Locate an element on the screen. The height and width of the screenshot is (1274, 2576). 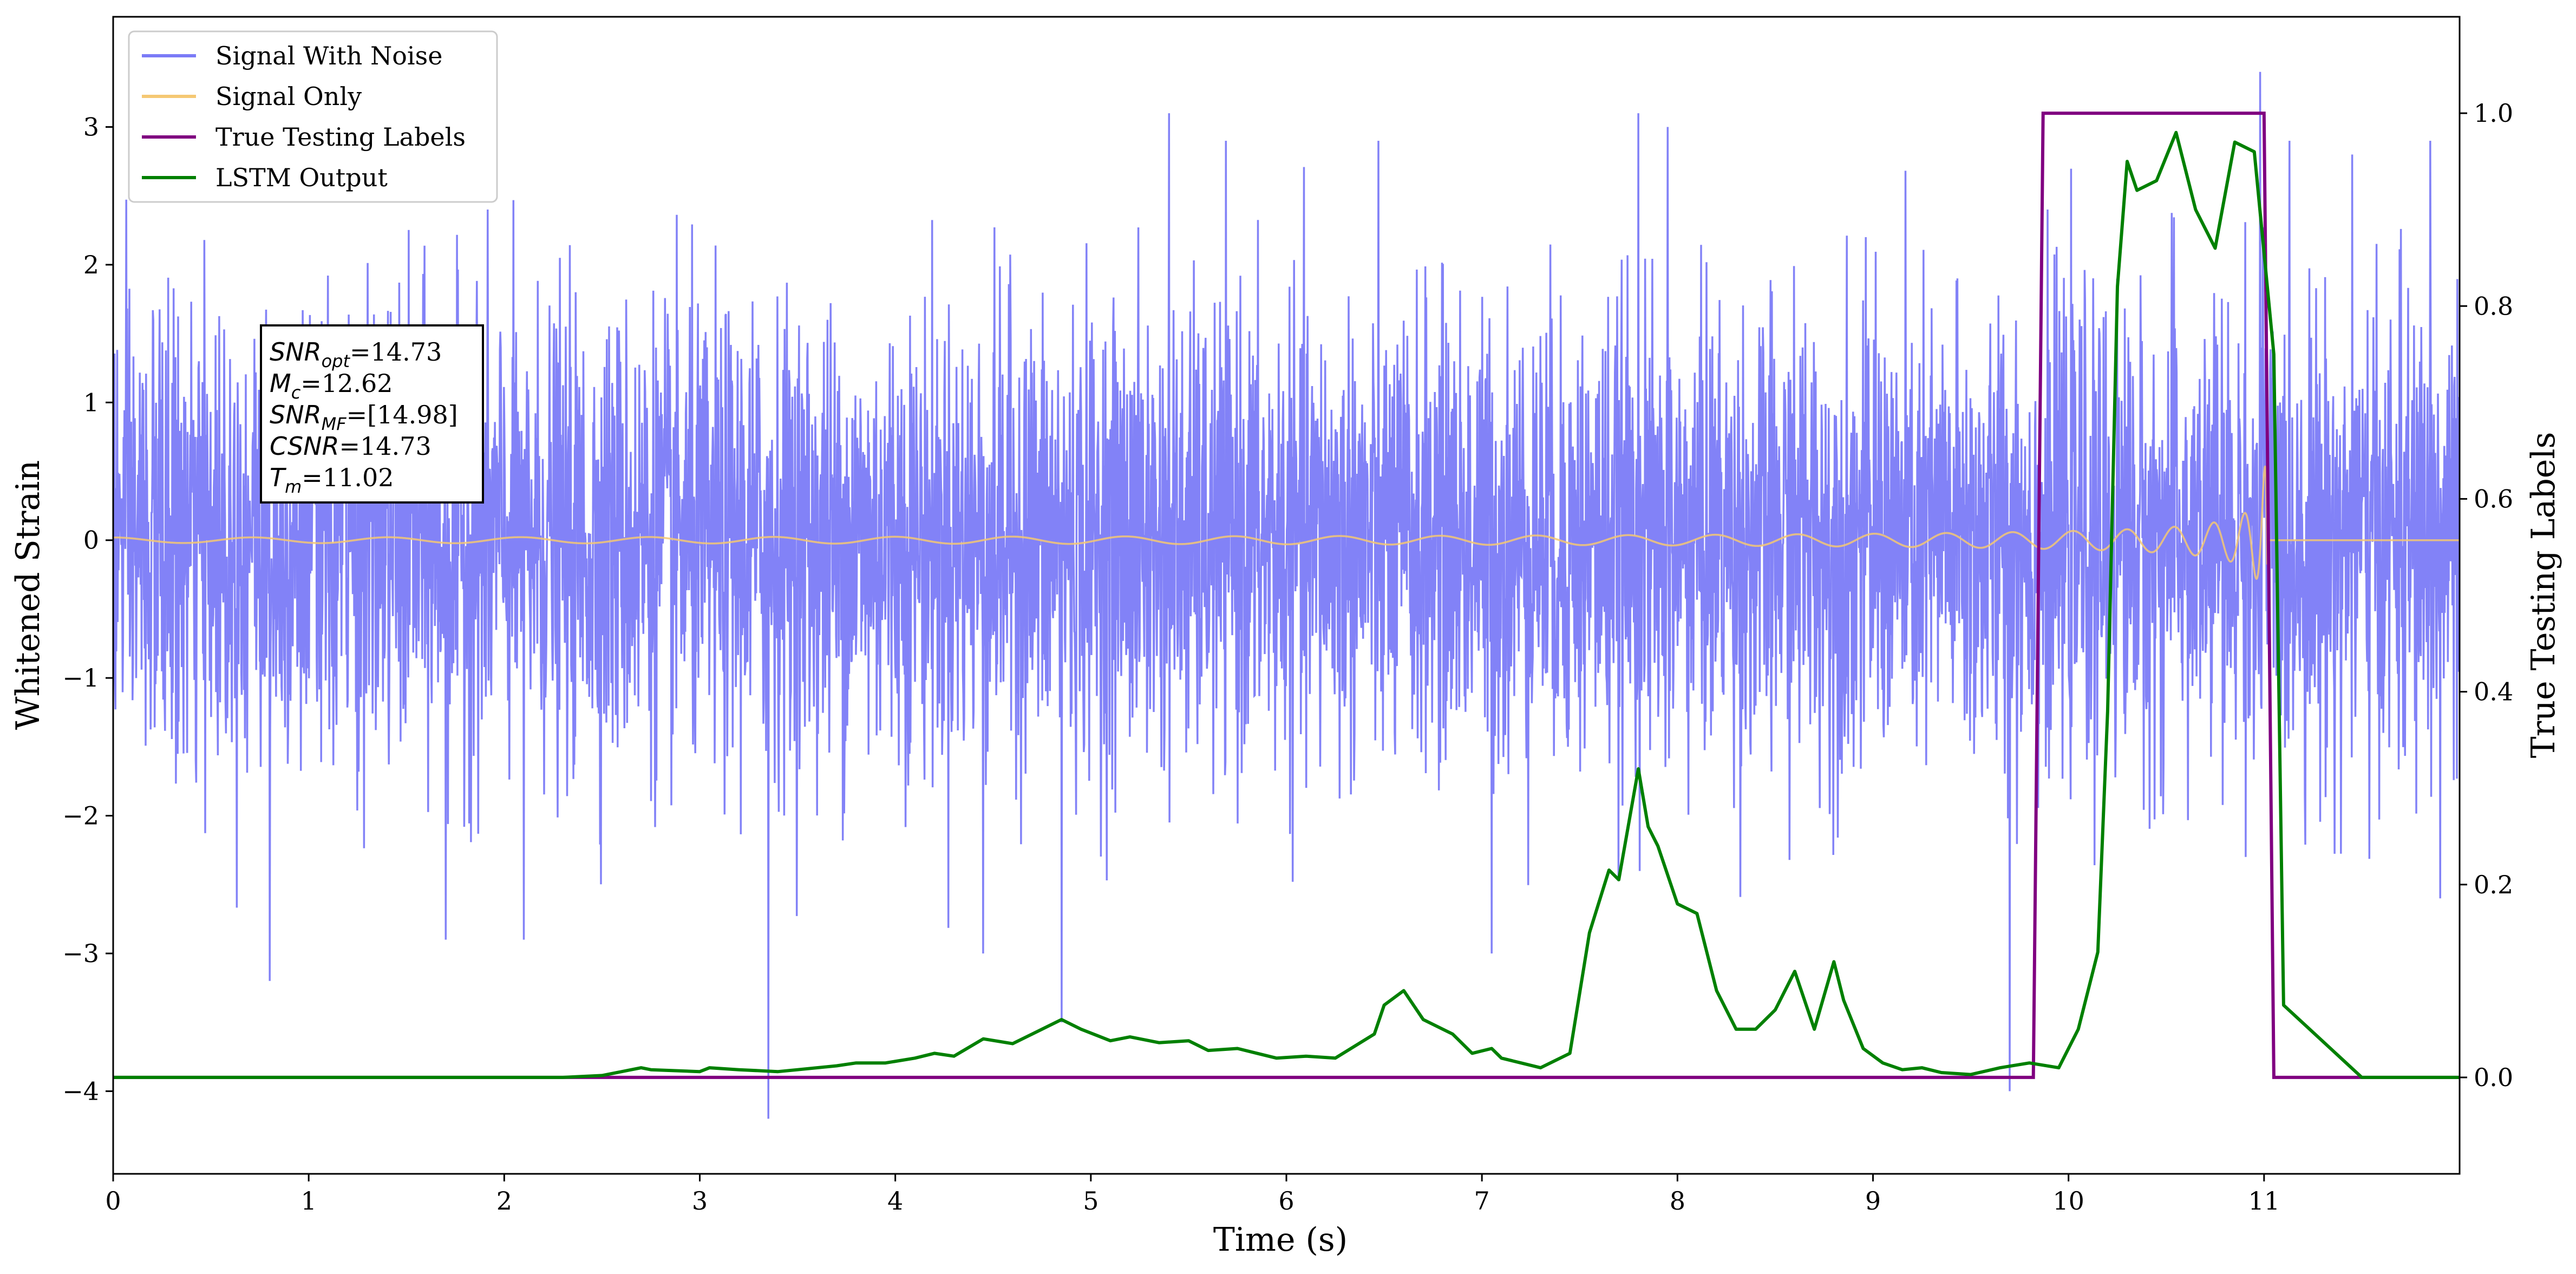
y-right-tick-label: 1.0 is located at coordinates (2493, 113).